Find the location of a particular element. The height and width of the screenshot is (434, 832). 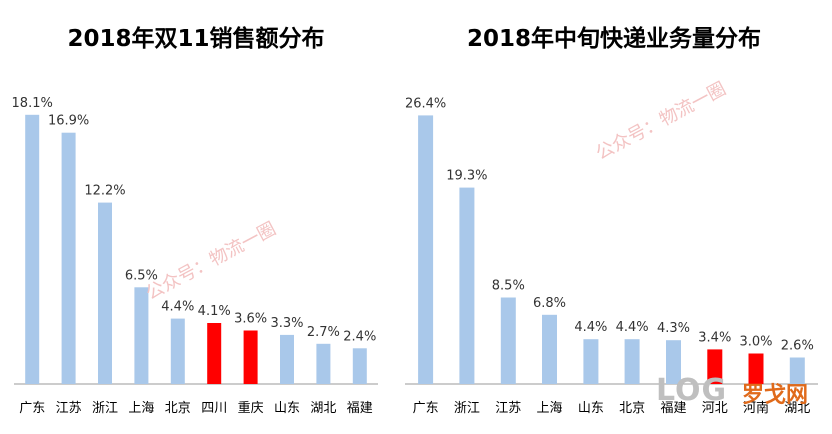

value-label: 16.9% is located at coordinates (68, 121).